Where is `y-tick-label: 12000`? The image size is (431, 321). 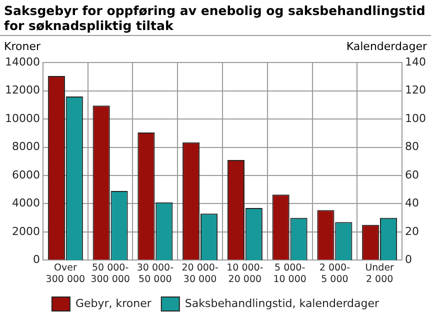 y-tick-label: 12000 is located at coordinates (22, 90).